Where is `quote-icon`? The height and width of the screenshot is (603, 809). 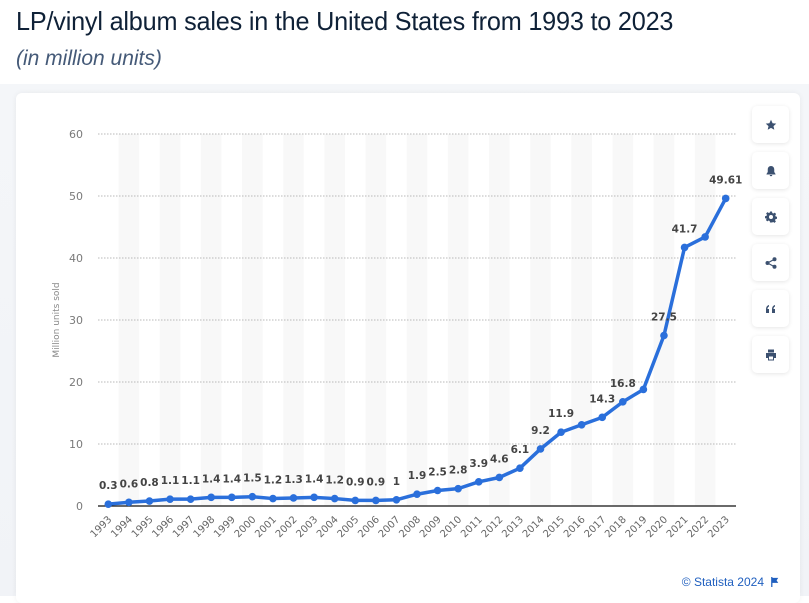 quote-icon is located at coordinates (770, 308).